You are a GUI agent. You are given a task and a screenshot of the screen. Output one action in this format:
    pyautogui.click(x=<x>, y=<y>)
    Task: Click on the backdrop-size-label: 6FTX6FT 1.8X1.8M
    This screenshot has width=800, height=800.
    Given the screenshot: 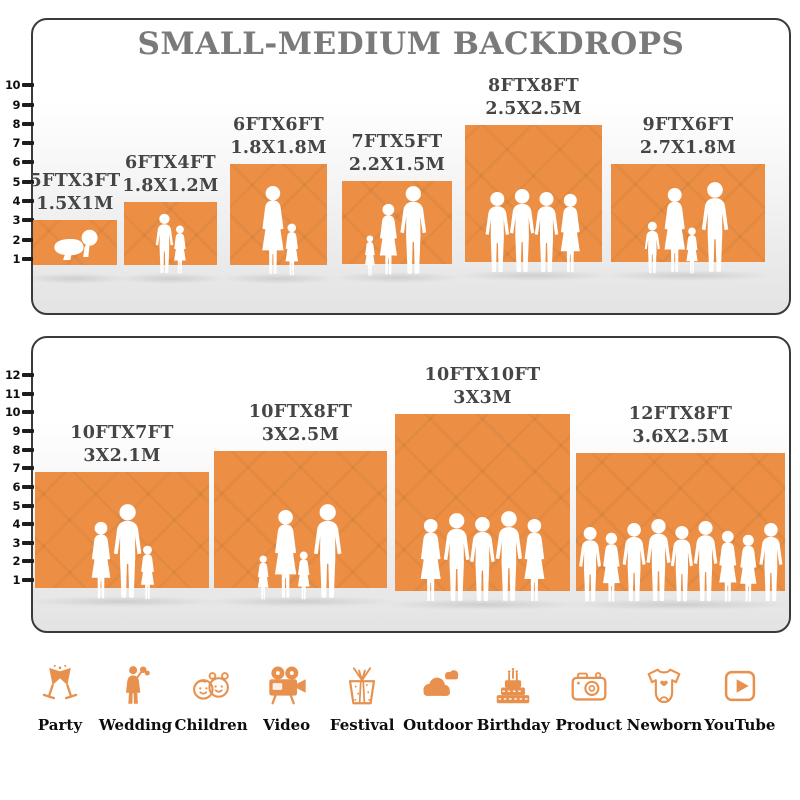 What is the action you would take?
    pyautogui.click(x=278, y=136)
    